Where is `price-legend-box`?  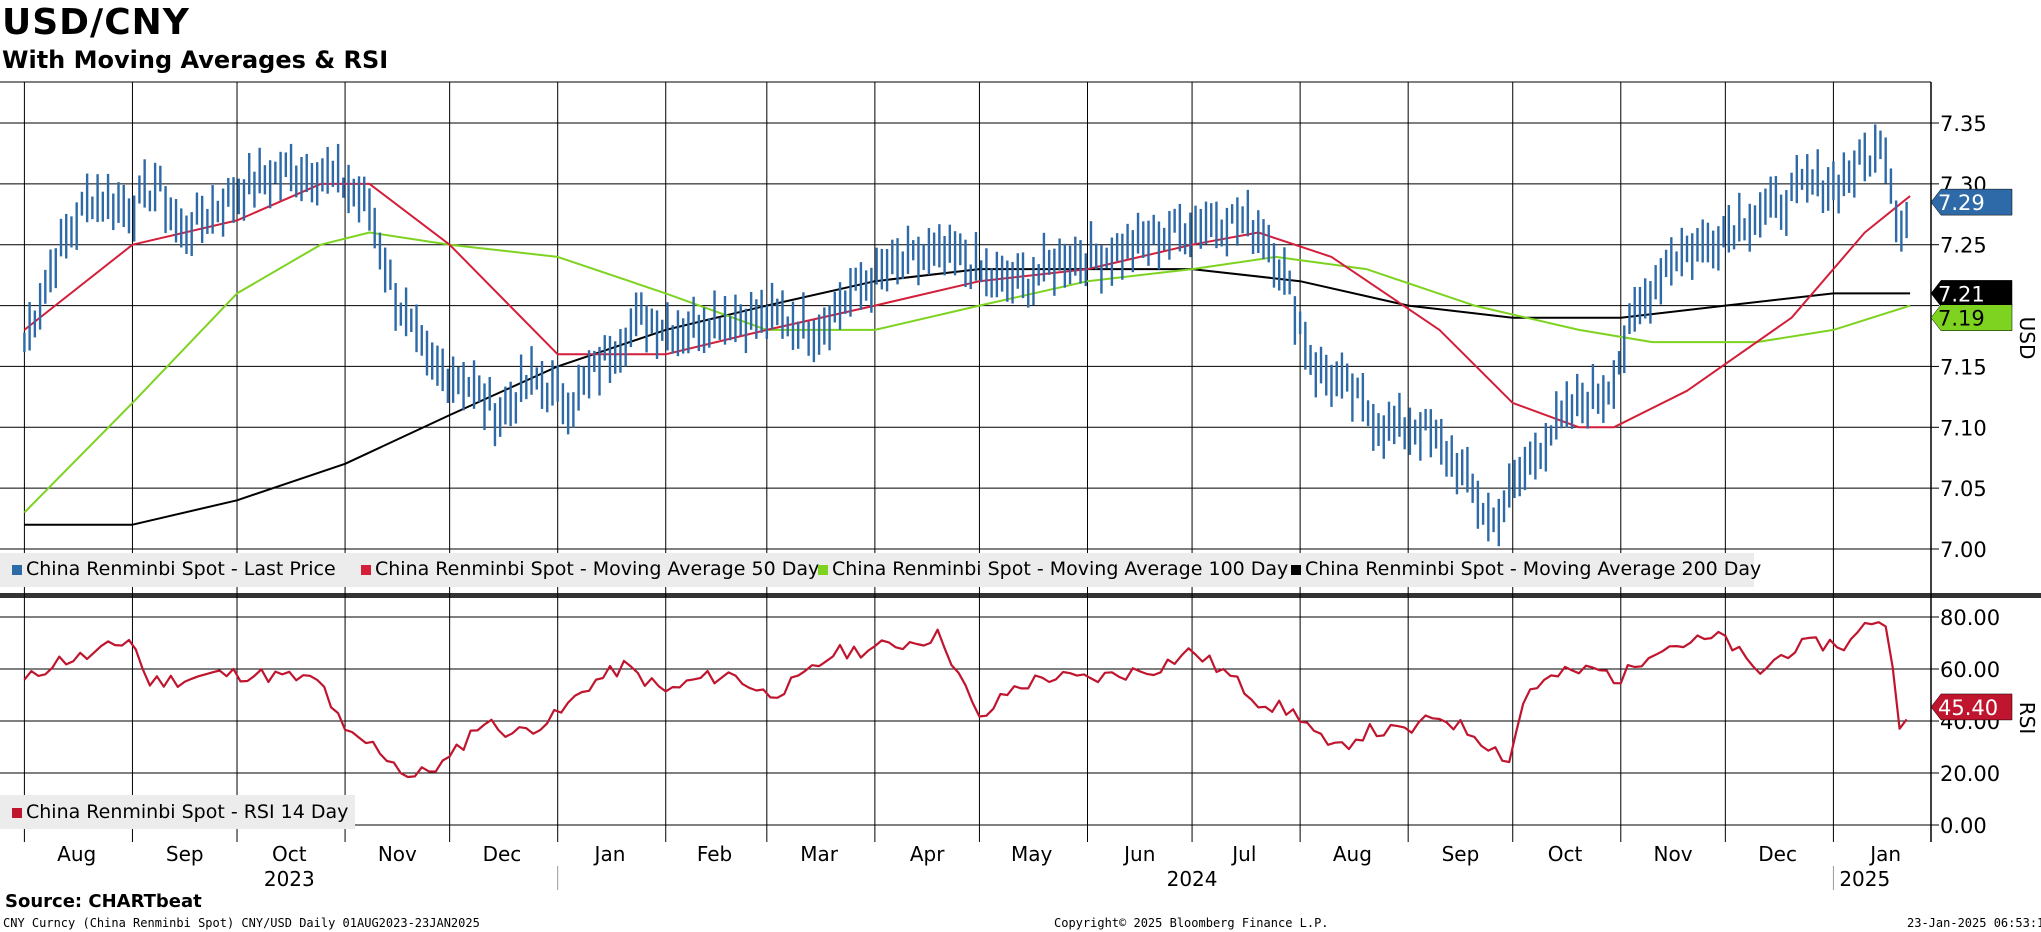 price-legend-box is located at coordinates (877, 570).